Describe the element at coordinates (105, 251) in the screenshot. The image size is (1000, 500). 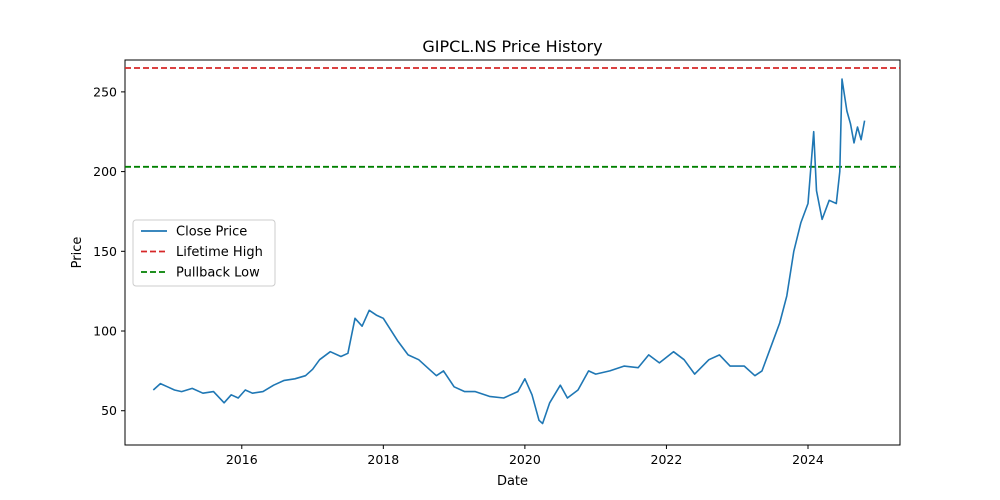
I see `y-tick-label: 150` at that location.